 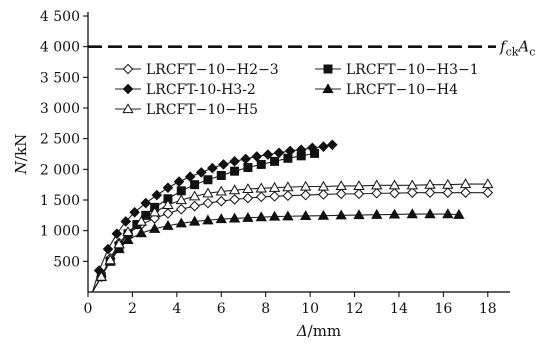 What do you see at coordinates (412, 70) in the screenshot?
I see `legend-label: LRCFT−10−H3−1` at bounding box center [412, 70].